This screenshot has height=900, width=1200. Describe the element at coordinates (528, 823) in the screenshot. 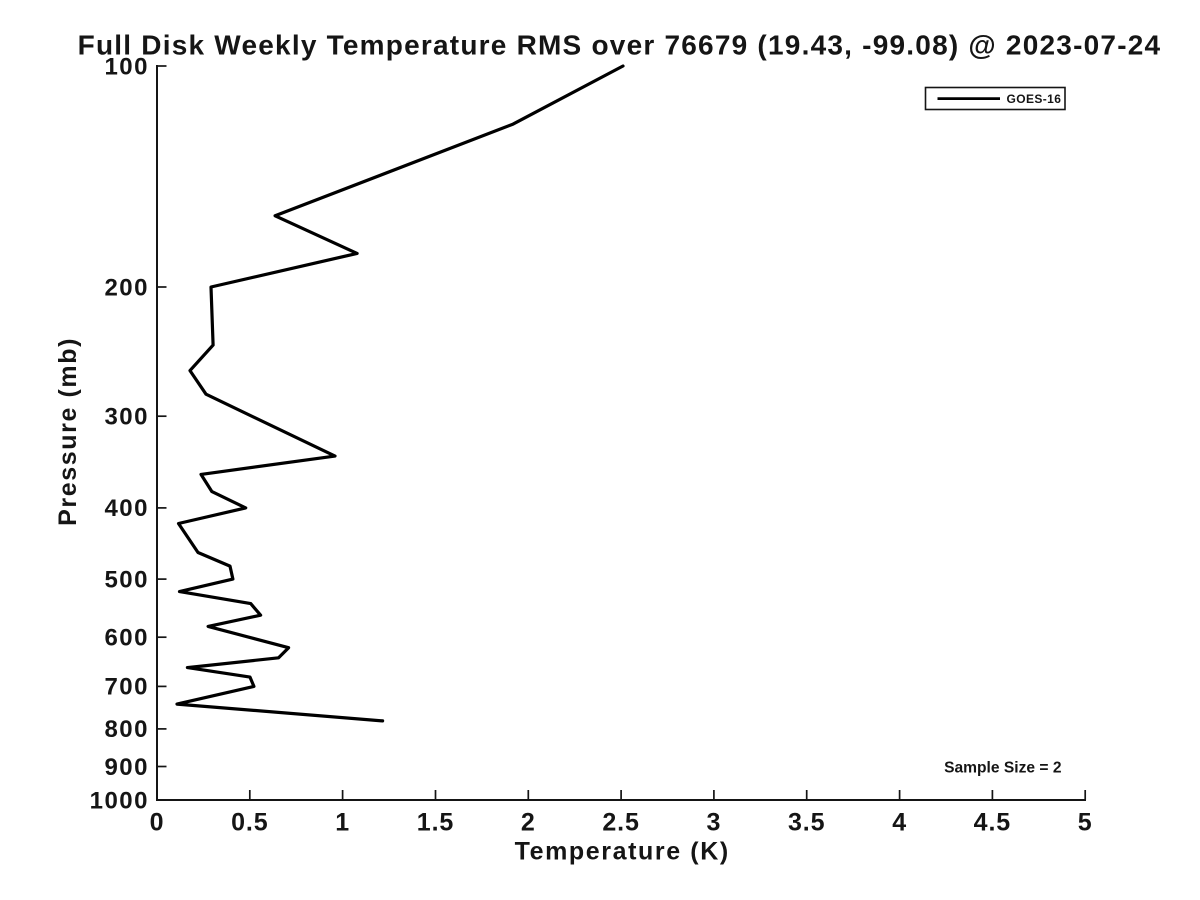

I see `svg-text: 2` at that location.